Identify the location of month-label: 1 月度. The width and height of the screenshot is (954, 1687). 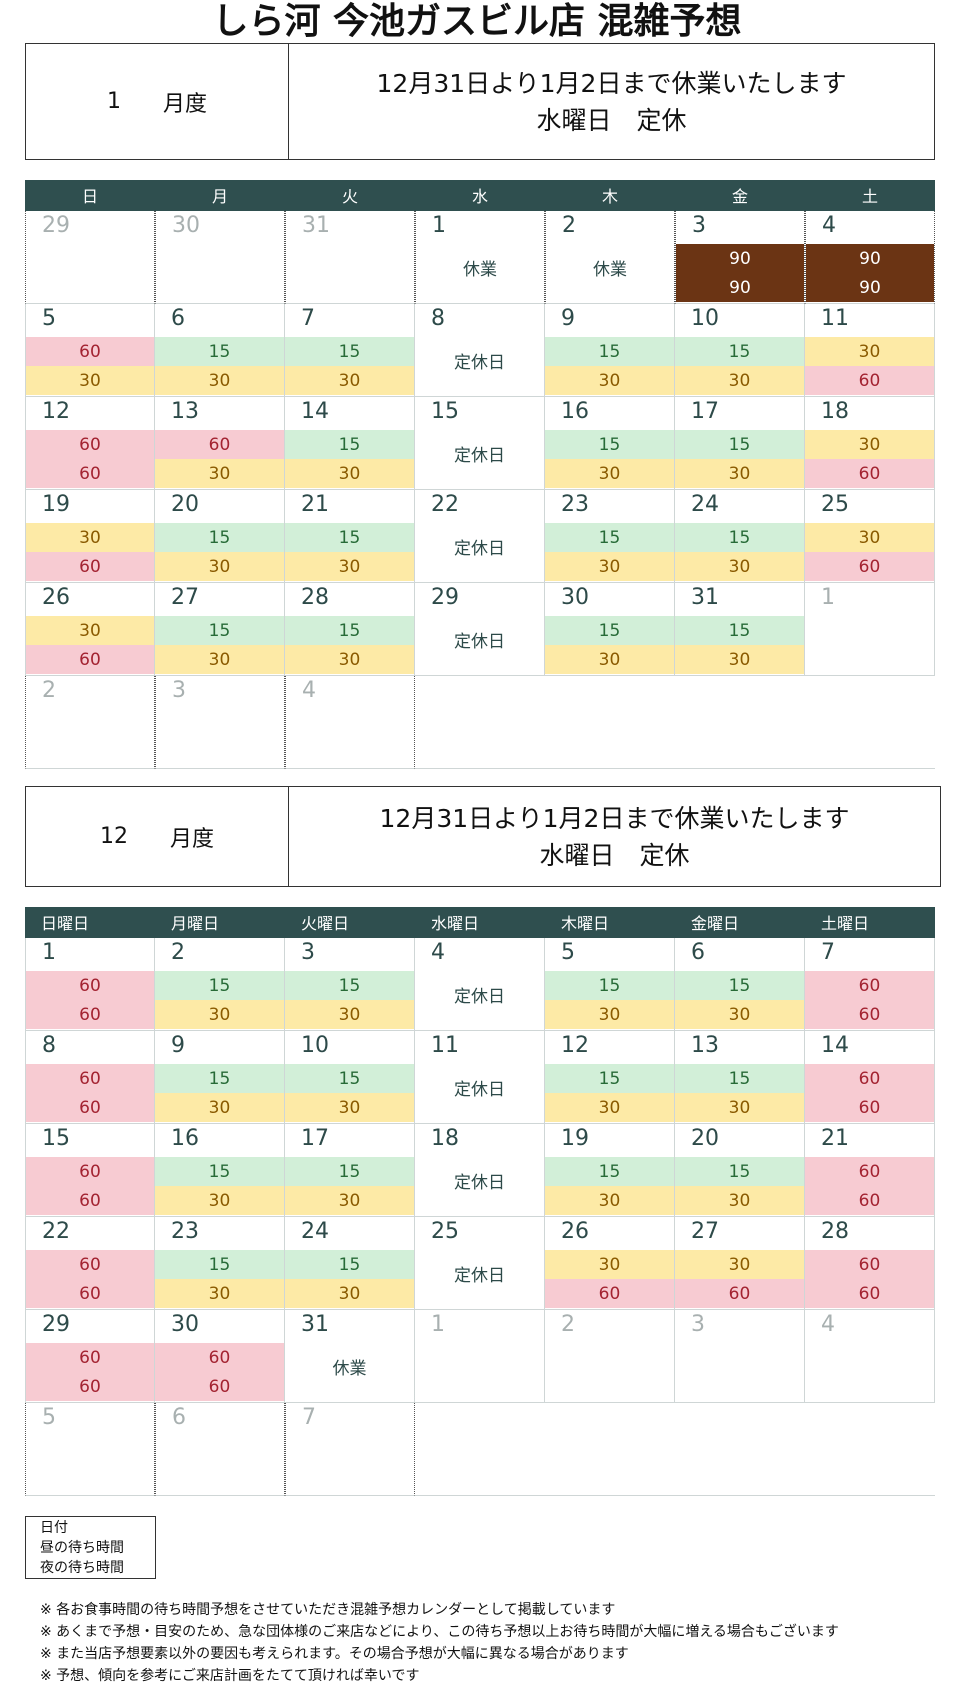
(157, 101).